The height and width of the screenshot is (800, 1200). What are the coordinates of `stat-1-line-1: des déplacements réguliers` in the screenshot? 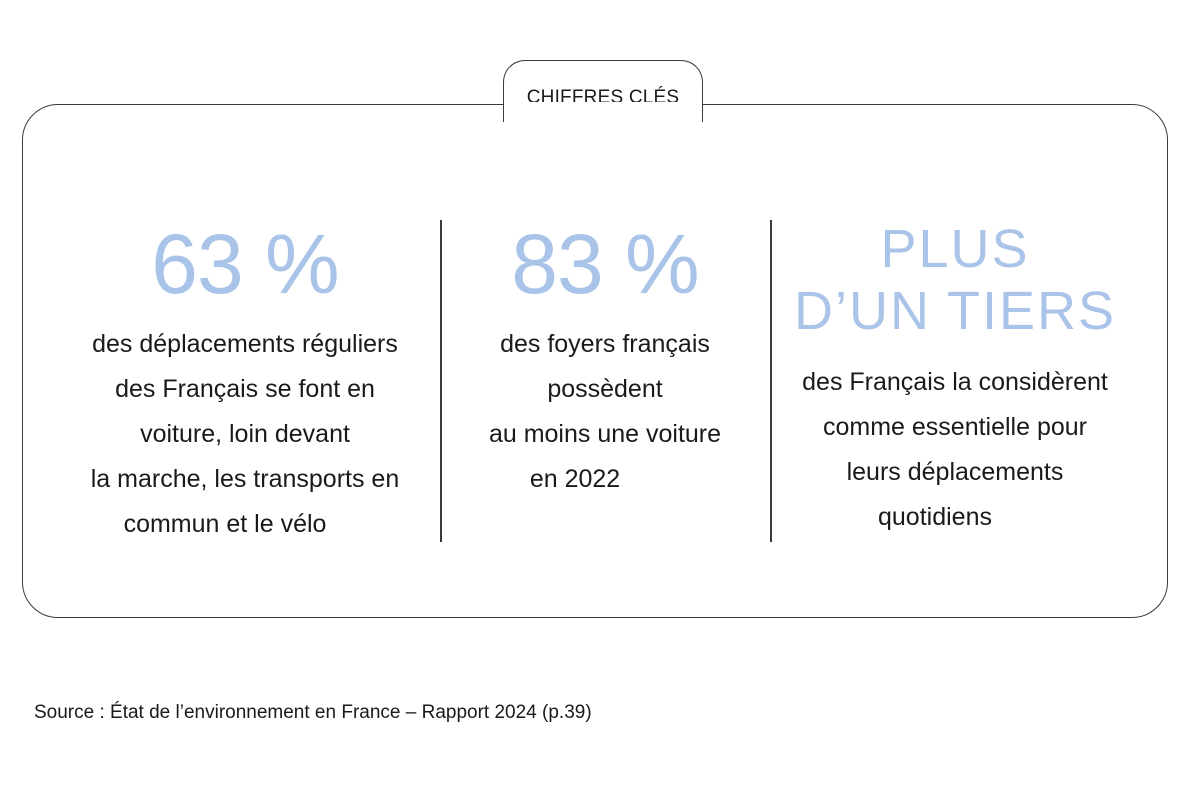 It's located at (245, 344).